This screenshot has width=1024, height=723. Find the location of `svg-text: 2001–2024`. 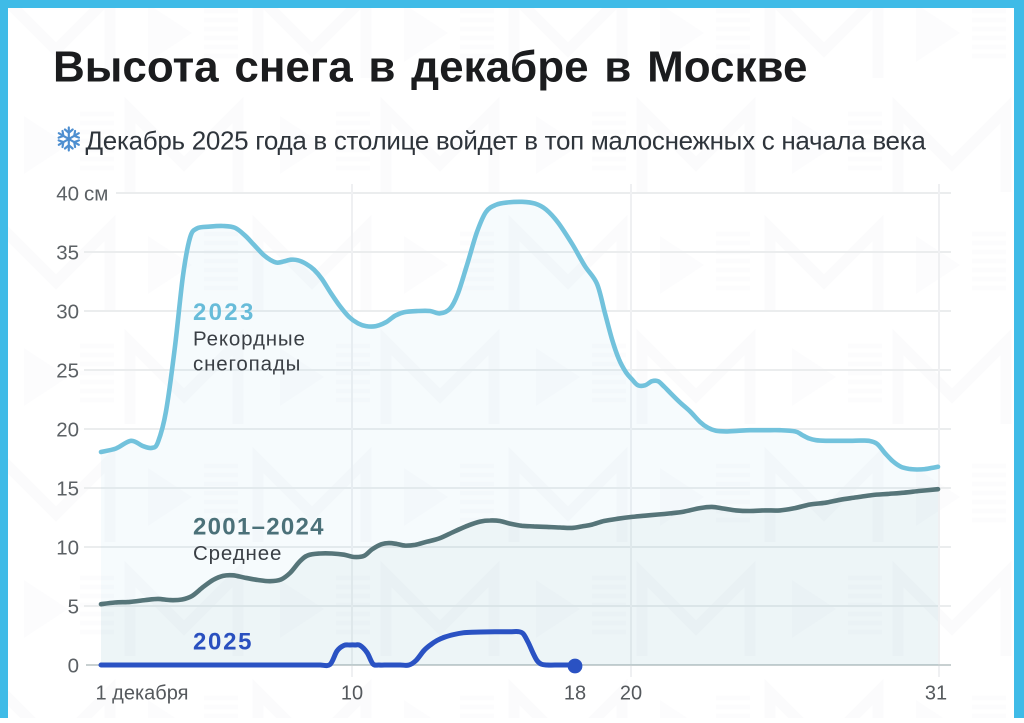

svg-text: 2001–2024 is located at coordinates (259, 527).